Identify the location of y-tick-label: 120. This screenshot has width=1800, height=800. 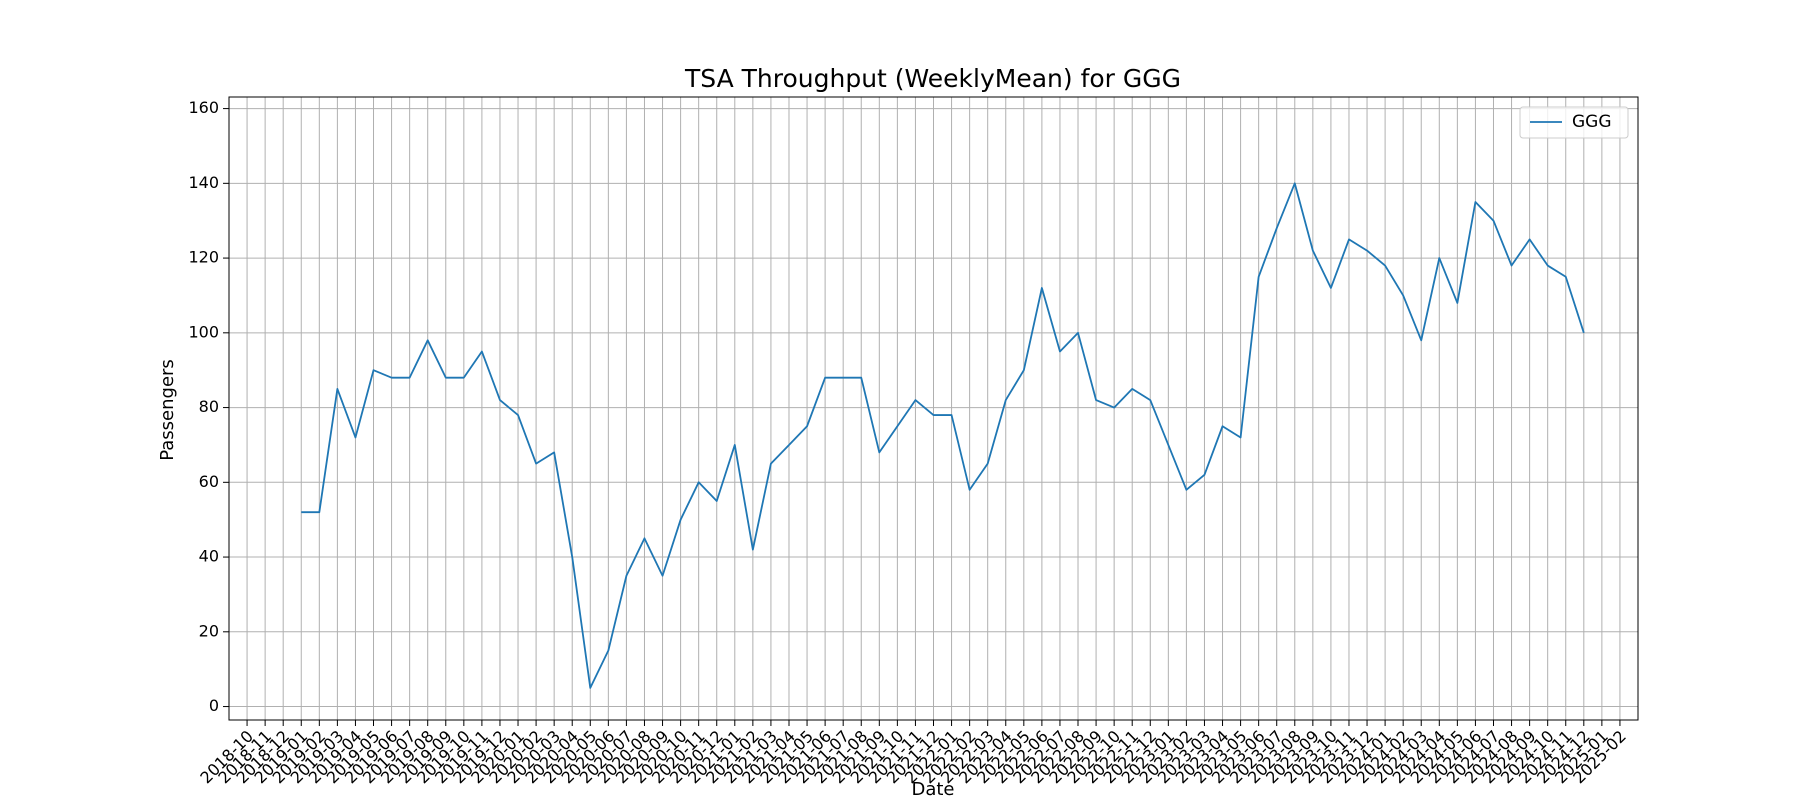
(203, 257).